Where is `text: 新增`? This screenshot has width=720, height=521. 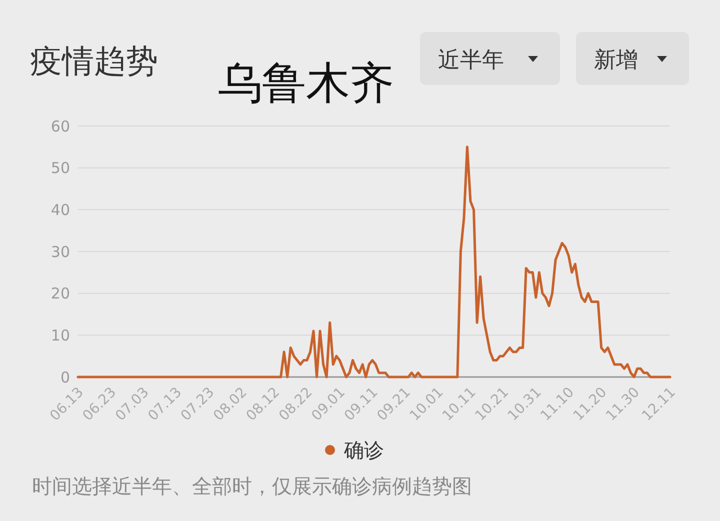
text: 新增 is located at coordinates (616, 60).